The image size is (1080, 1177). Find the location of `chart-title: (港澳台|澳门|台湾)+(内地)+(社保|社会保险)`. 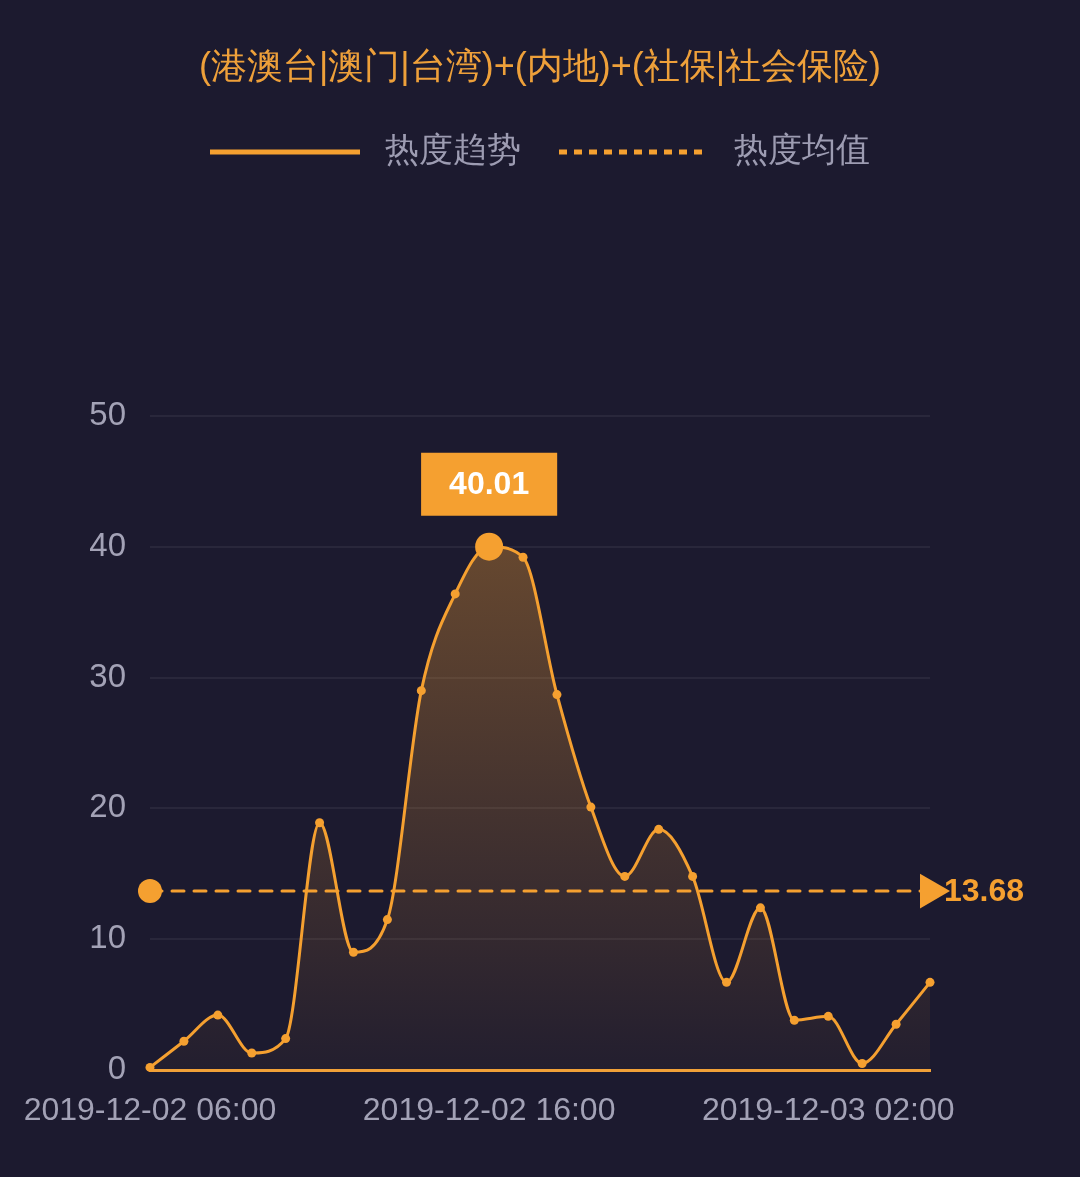

chart-title: (港澳台|澳门|台湾)+(内地)+(社保|社会保险) is located at coordinates (540, 65).